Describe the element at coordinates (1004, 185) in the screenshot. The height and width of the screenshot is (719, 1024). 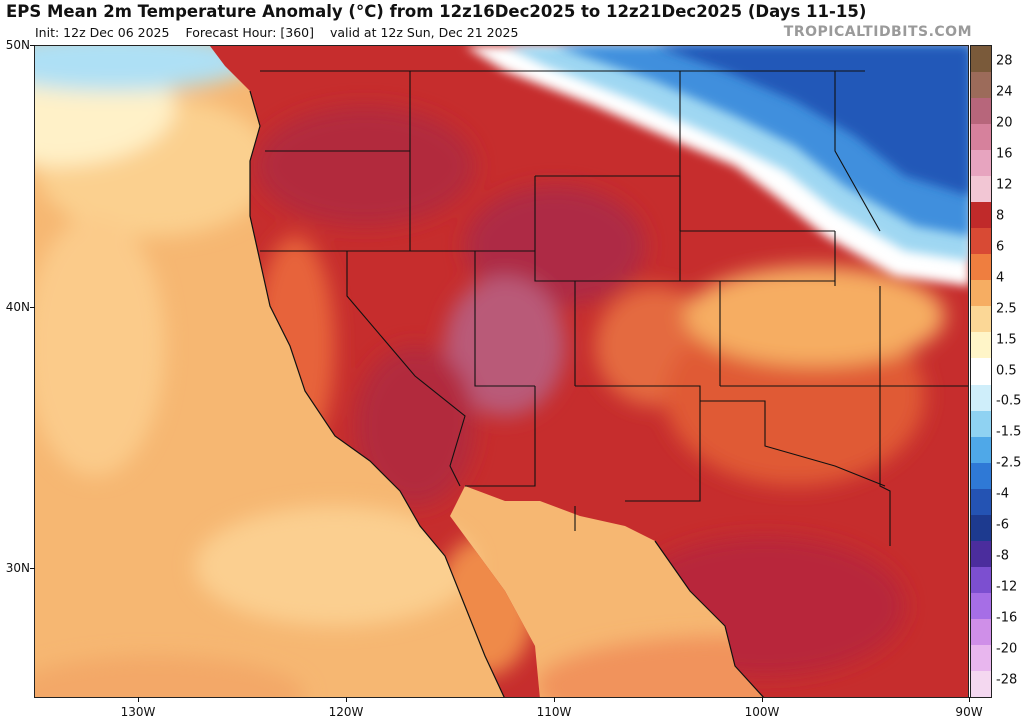
I see `colorbar-label: 12` at that location.